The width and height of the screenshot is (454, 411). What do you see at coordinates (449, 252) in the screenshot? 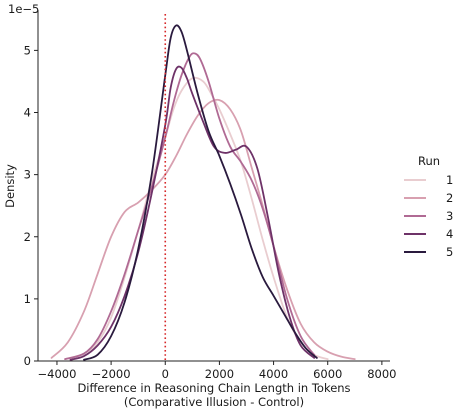
I see `legend-label-run-5: 5` at bounding box center [449, 252].